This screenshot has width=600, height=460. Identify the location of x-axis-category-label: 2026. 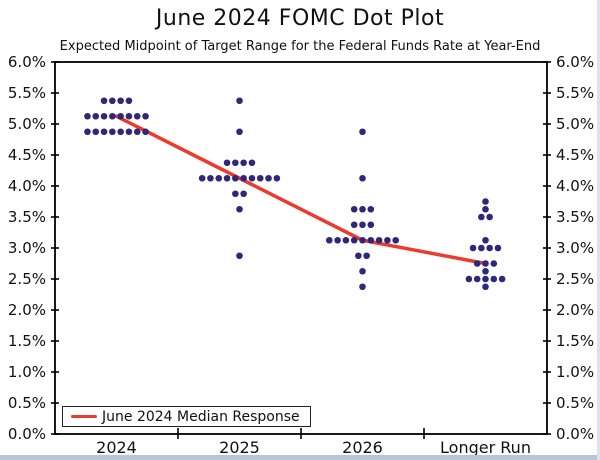
(362, 447).